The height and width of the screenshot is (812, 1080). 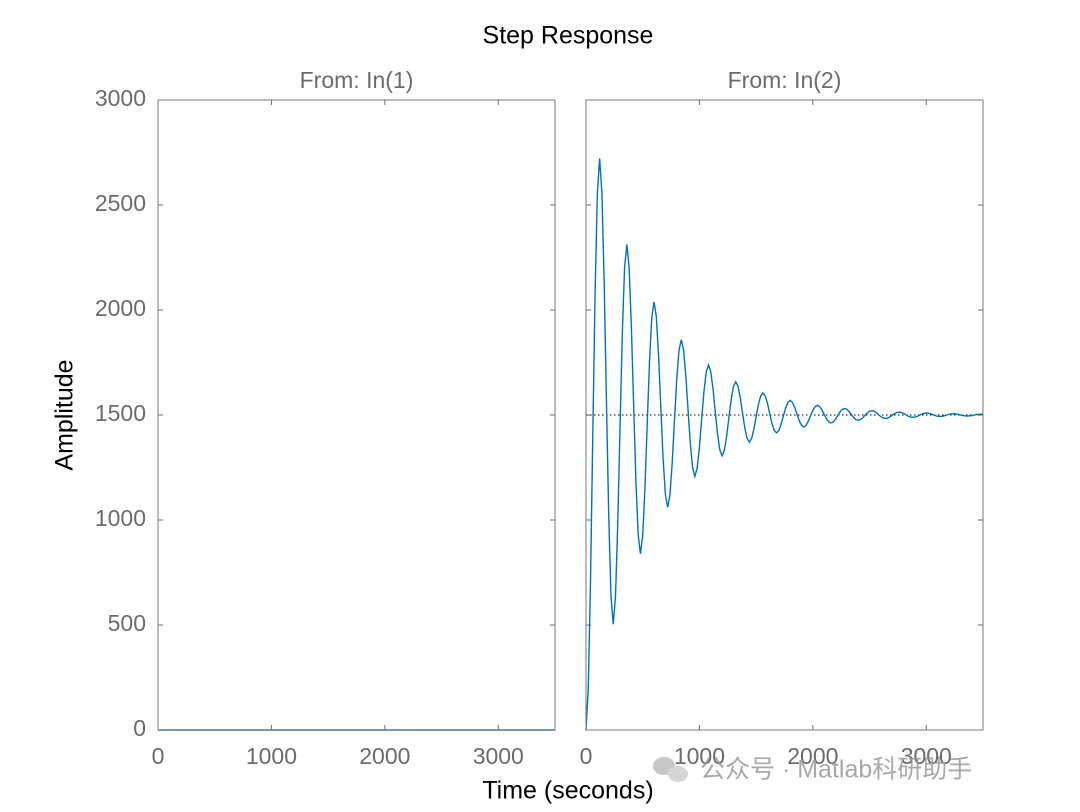 What do you see at coordinates (568, 36) in the screenshot?
I see `figure-title: Step Response` at bounding box center [568, 36].